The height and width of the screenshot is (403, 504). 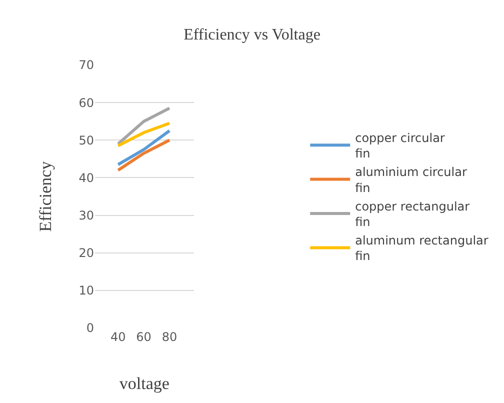 I want to click on text: Efficiency vs Voltage, so click(x=252, y=35).